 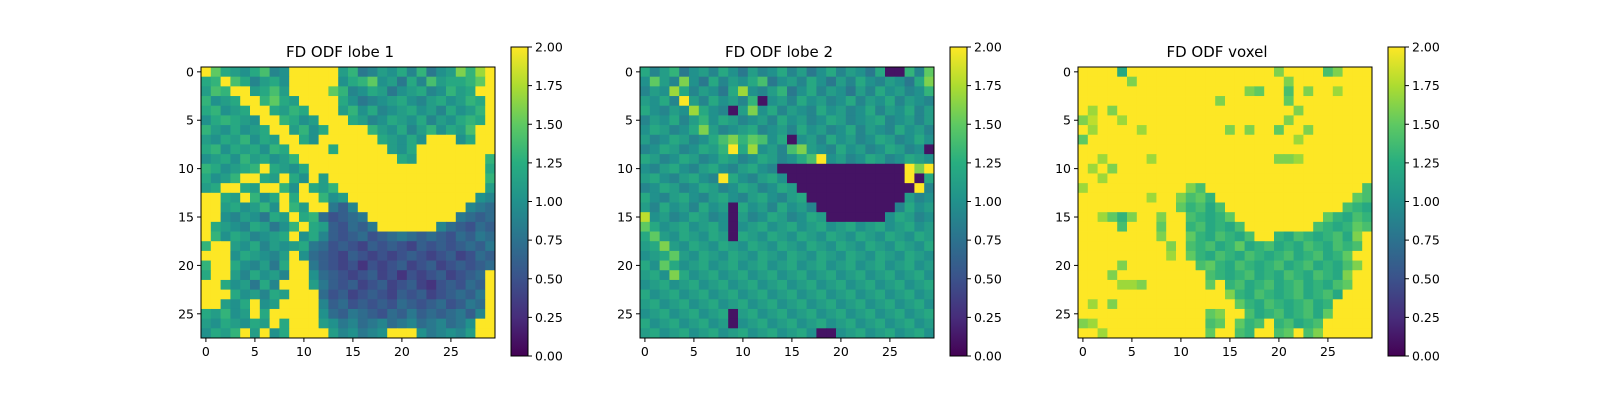 What do you see at coordinates (1225, 203) in the screenshot?
I see `heatmap-cells` at bounding box center [1225, 203].